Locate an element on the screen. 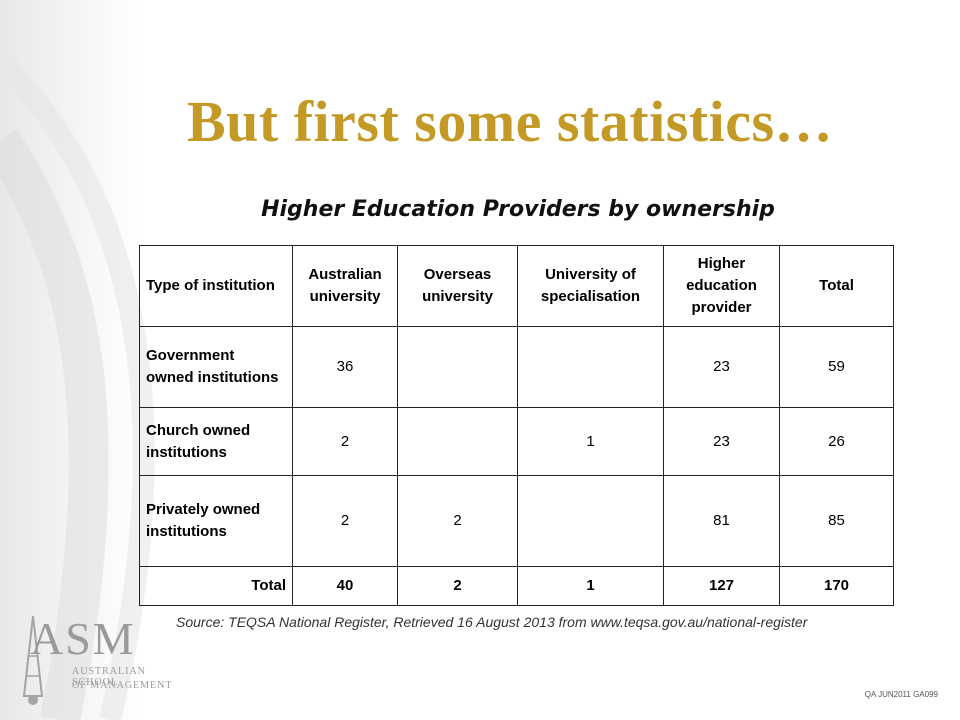 This screenshot has height=720, width=960. table-row: Privately owned institutions 2 2 81 85 is located at coordinates (516, 521).